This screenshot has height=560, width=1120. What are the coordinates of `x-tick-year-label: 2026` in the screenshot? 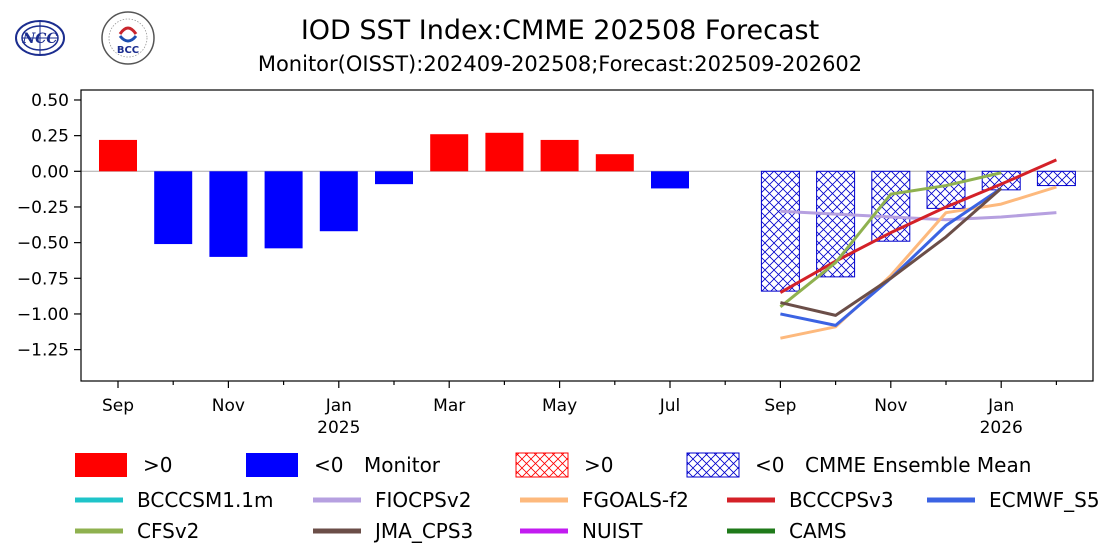 It's located at (1001, 428).